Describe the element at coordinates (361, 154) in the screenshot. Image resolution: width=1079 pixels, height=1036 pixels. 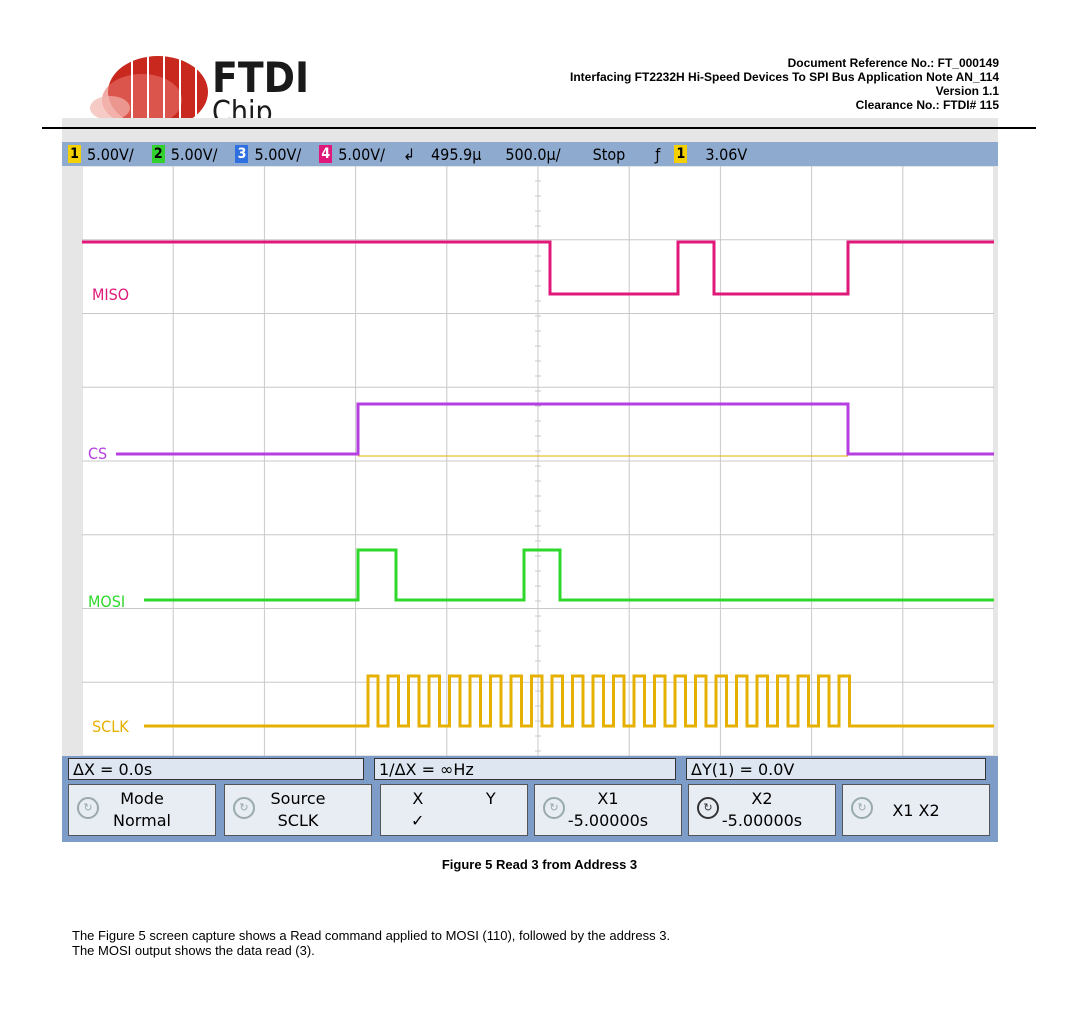
I see `ch4-scale: 5.00V/` at that location.